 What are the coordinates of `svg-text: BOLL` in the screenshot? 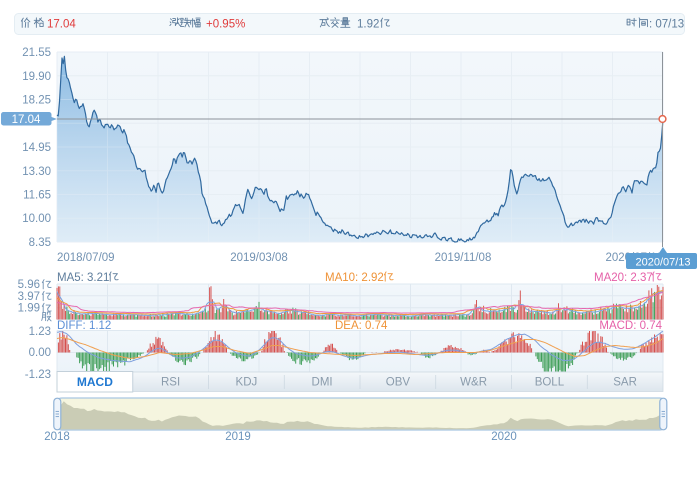 It's located at (550, 383).